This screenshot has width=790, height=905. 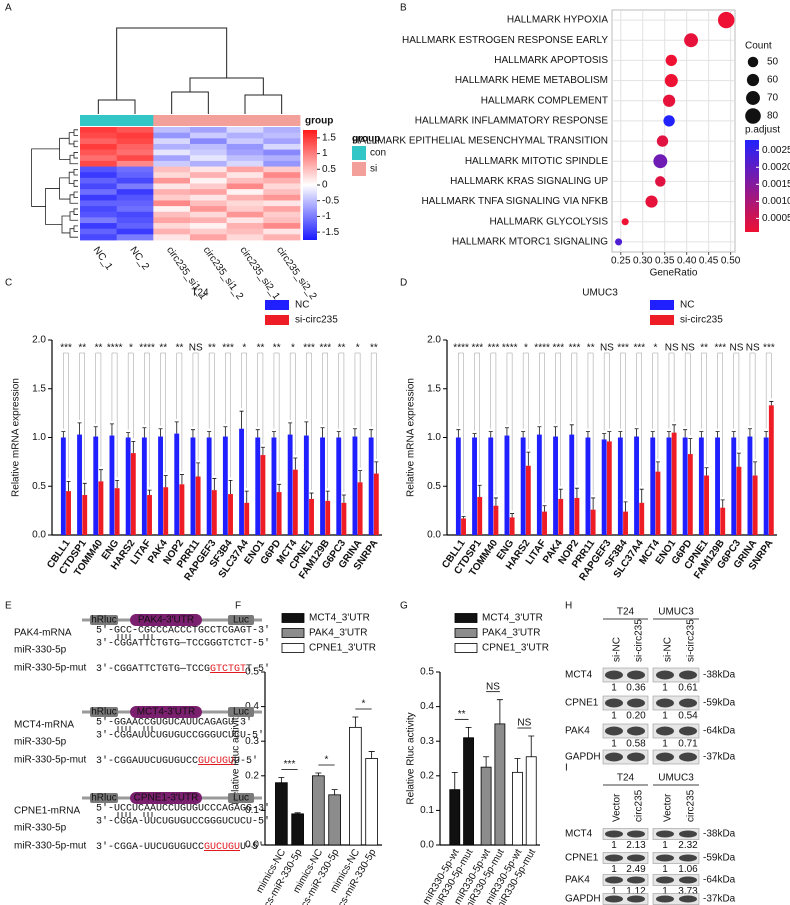 What do you see at coordinates (665, 716) in the screenshot?
I see `ratio-label: 1` at bounding box center [665, 716].